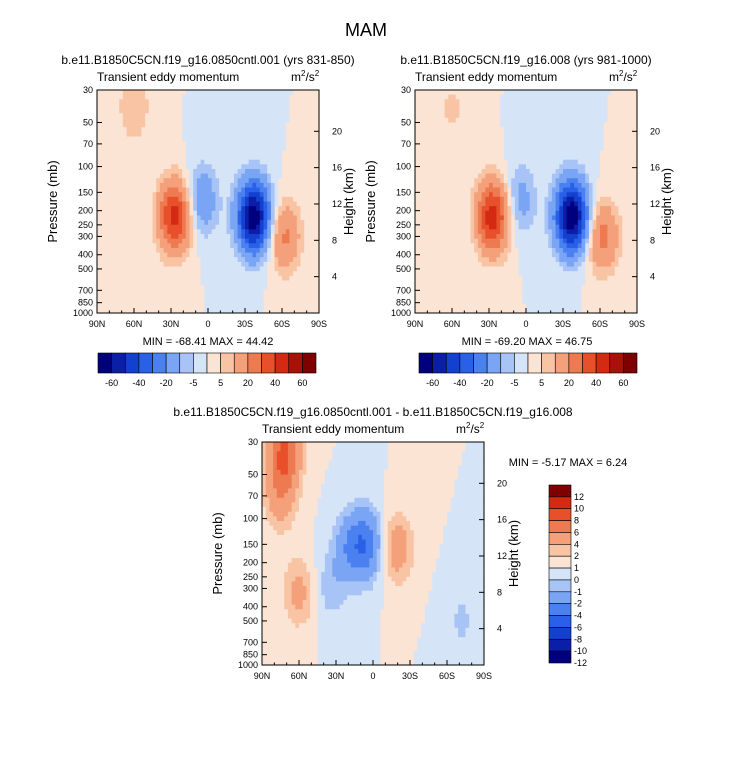  Describe the element at coordinates (132, 363) in the screenshot. I see `colorbar-box` at that location.